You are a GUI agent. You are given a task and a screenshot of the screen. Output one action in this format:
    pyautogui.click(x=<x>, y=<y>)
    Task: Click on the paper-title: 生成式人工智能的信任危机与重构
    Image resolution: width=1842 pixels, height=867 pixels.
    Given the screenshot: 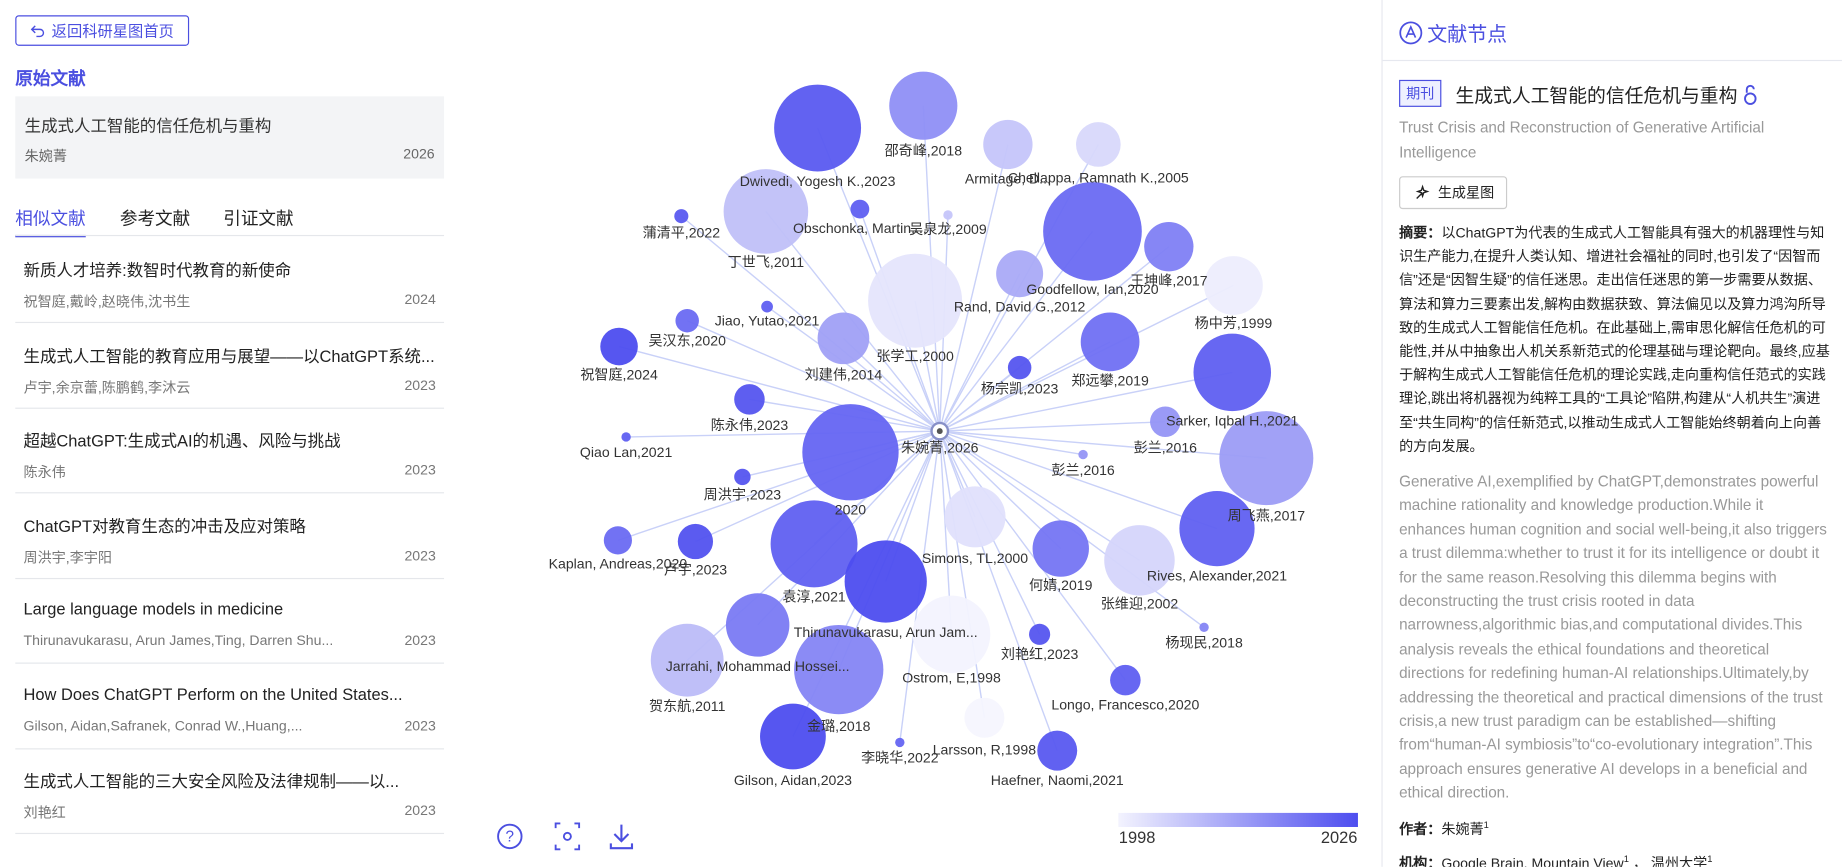 What is the action you would take?
    pyautogui.click(x=1596, y=96)
    